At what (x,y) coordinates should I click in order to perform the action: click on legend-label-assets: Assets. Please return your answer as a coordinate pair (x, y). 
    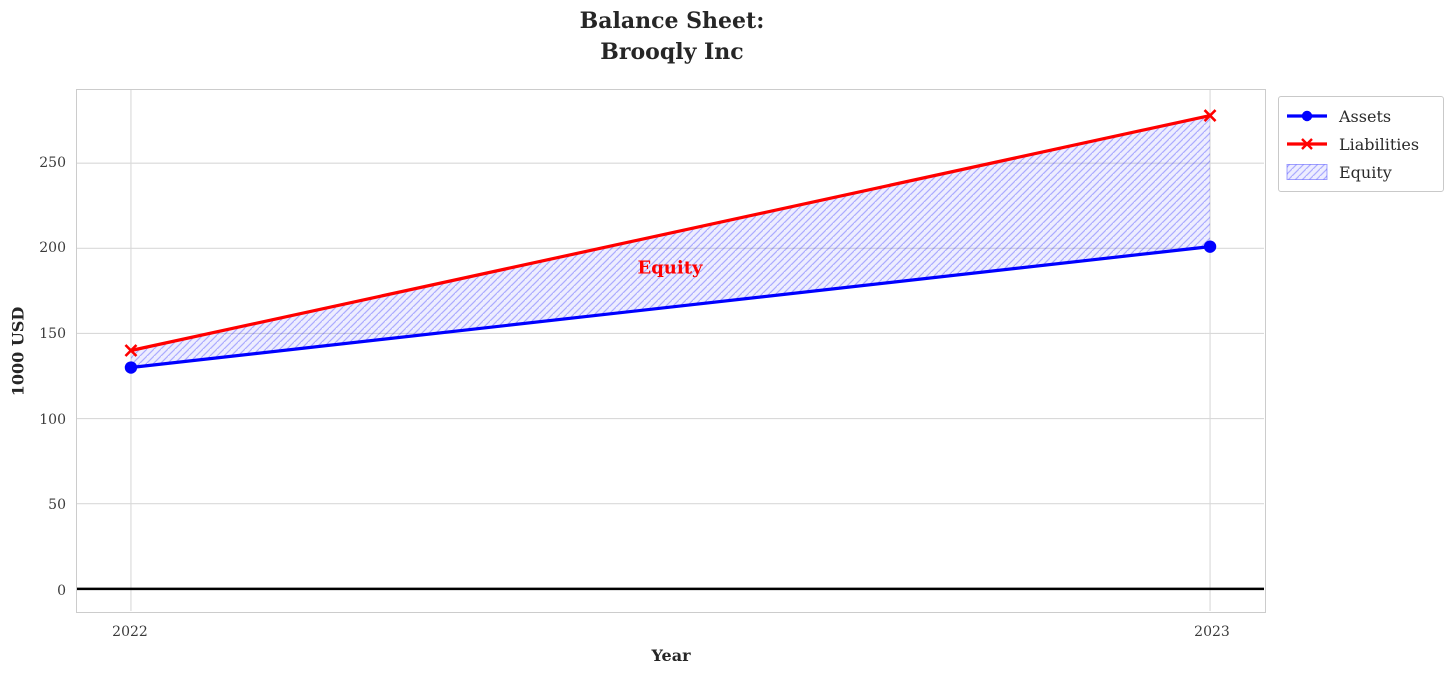
    Looking at the image, I should click on (1365, 116).